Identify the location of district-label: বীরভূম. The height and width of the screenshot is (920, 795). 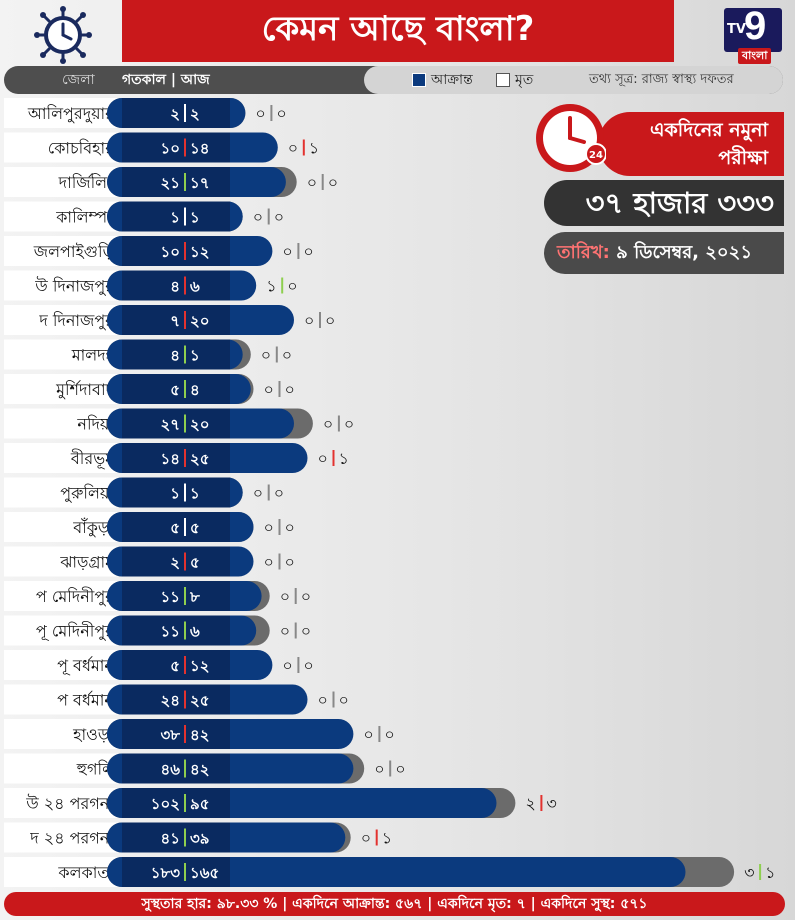
(92, 459).